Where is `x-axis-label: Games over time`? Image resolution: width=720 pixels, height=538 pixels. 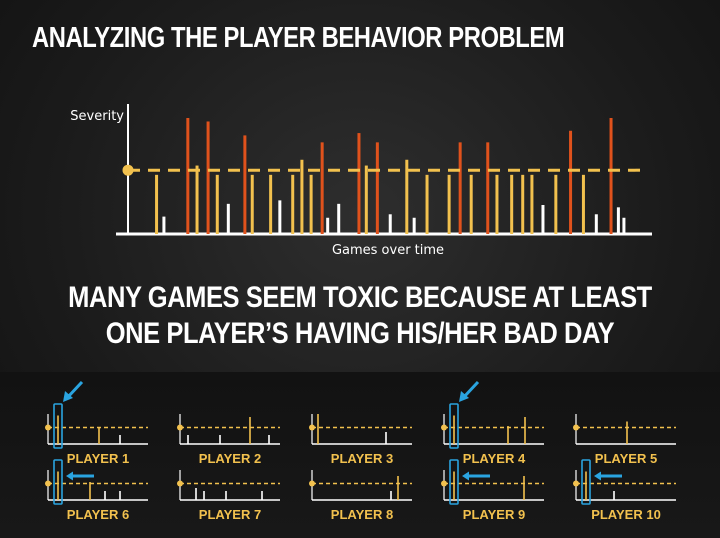
x-axis-label: Games over time is located at coordinates (388, 250).